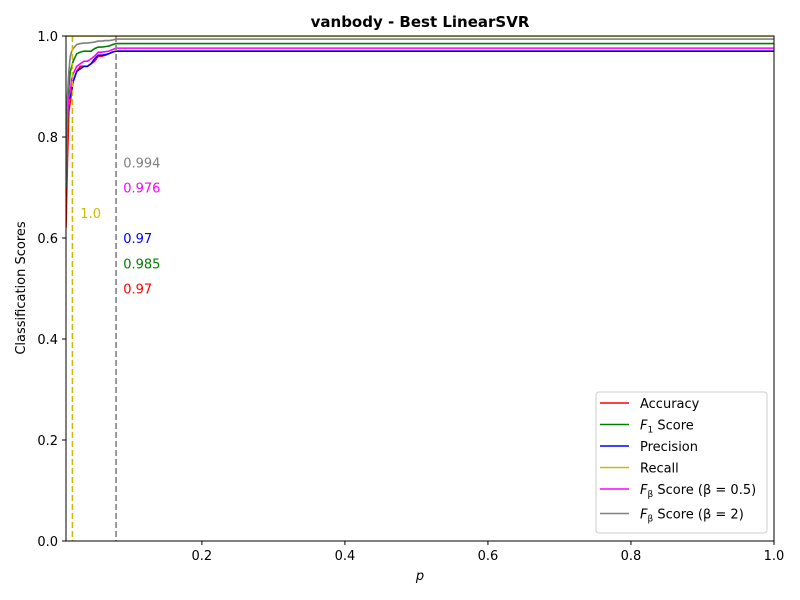 Image resolution: width=800 pixels, height=600 pixels. I want to click on annotation-3: 0.97, so click(137, 239).